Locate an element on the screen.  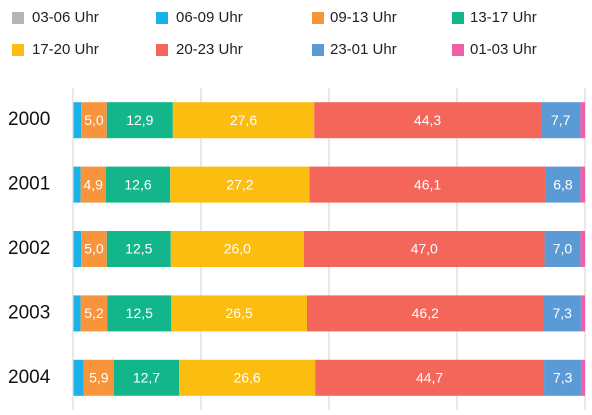
y-tick-label: 2003 is located at coordinates (29, 312).